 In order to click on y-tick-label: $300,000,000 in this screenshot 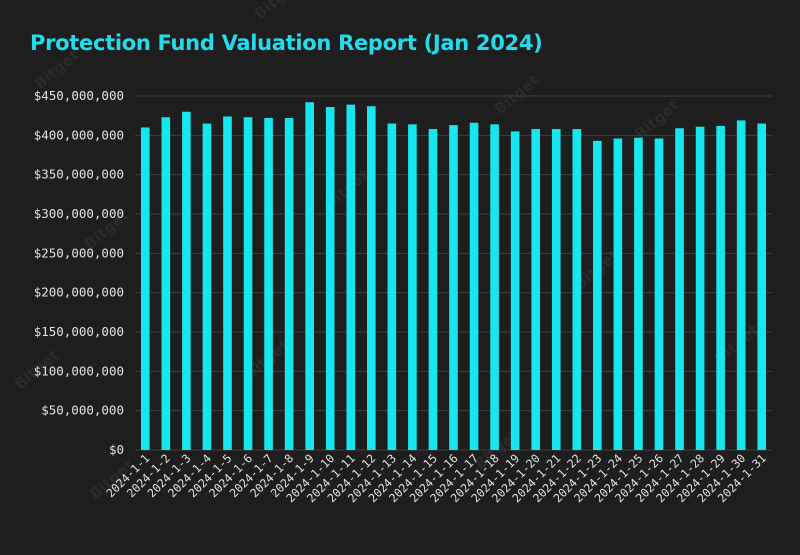, I will do `click(79, 213)`.